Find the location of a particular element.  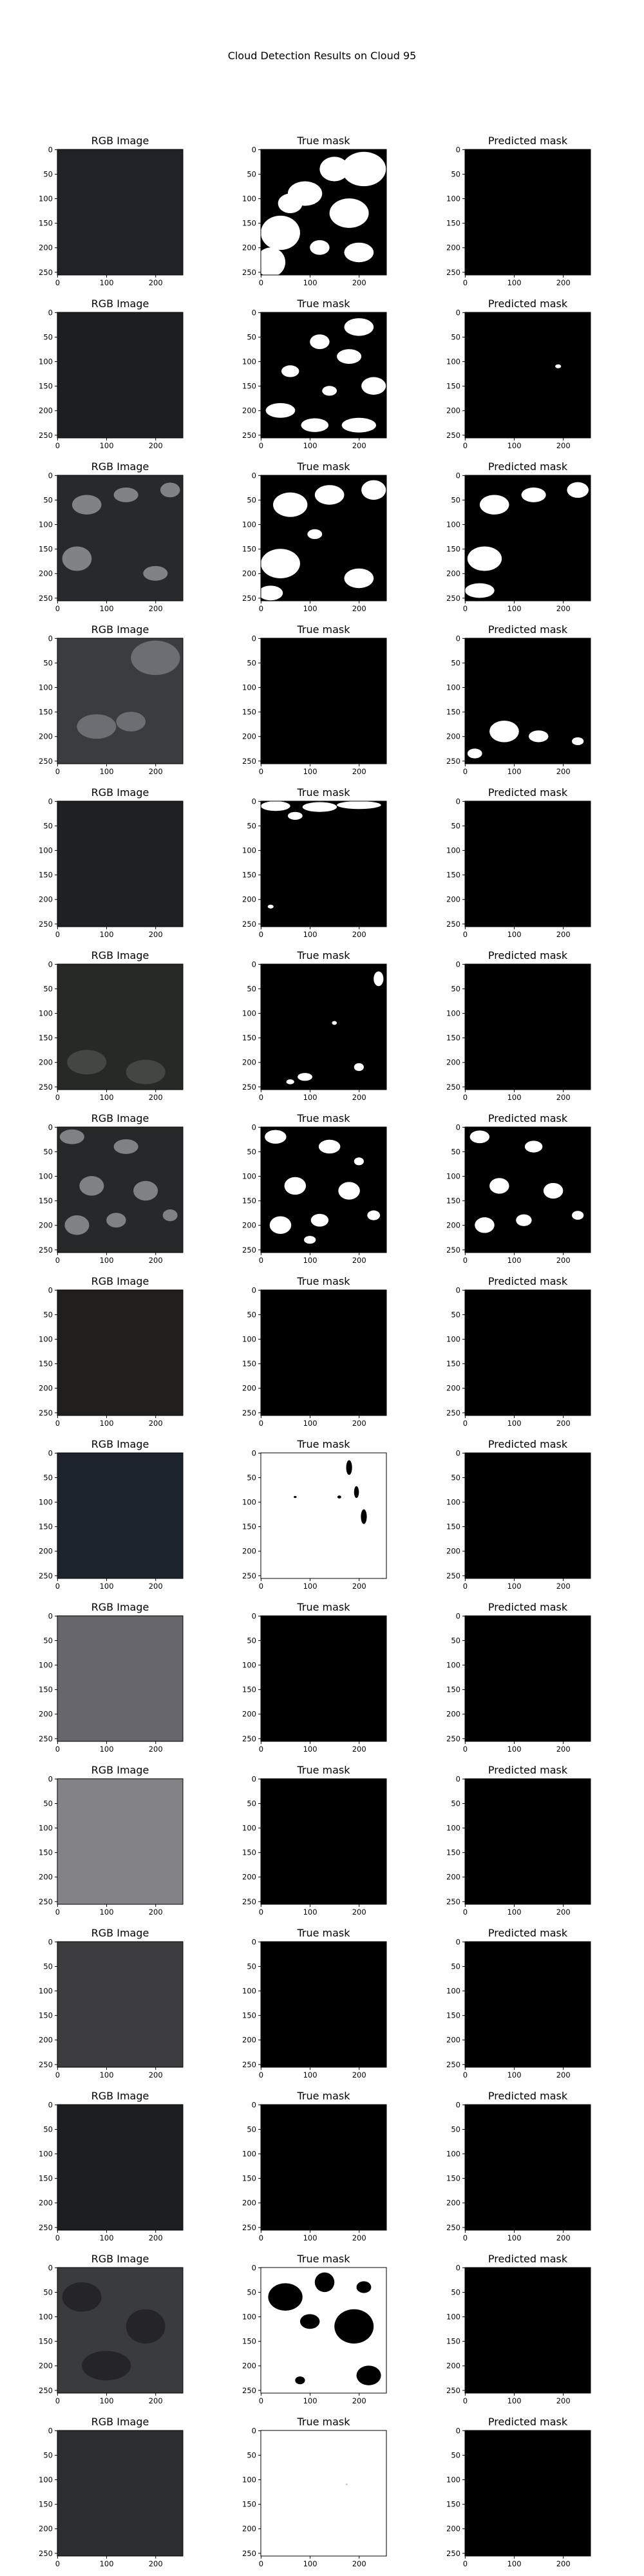

row-7-true-mask-blob is located at coordinates (310, 1240).